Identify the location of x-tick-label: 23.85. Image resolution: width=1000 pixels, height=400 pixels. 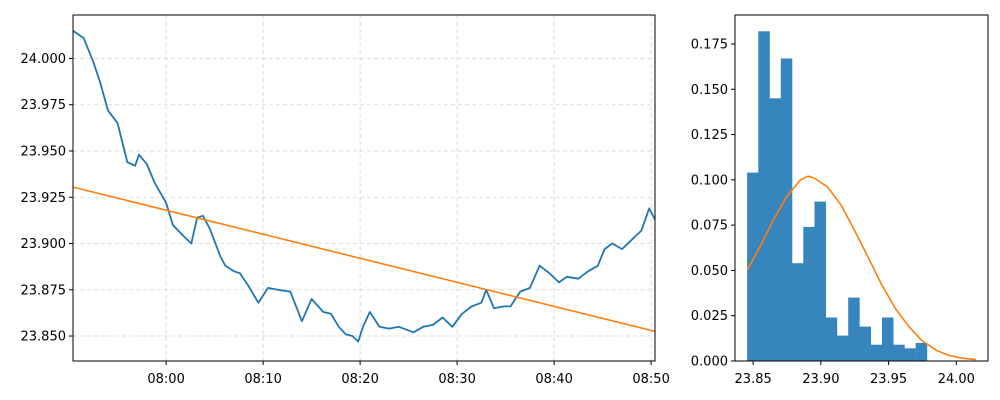
(753, 379).